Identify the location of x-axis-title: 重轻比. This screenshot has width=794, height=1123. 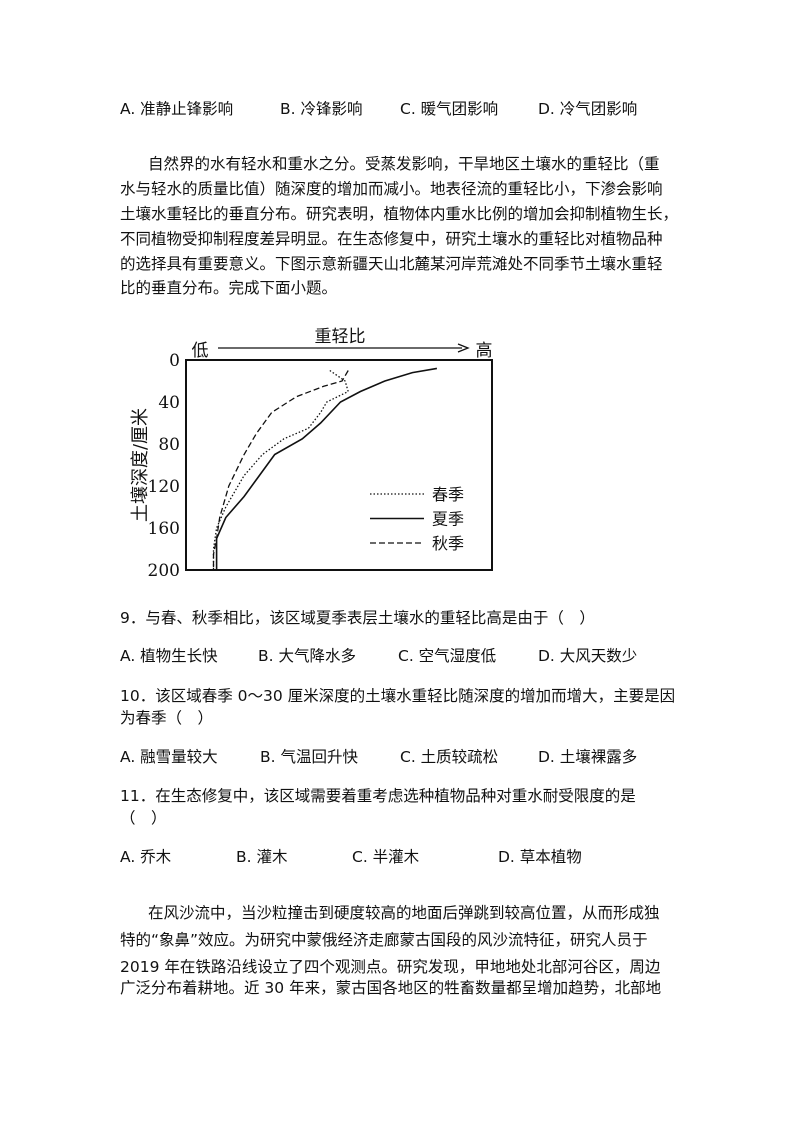
(340, 337).